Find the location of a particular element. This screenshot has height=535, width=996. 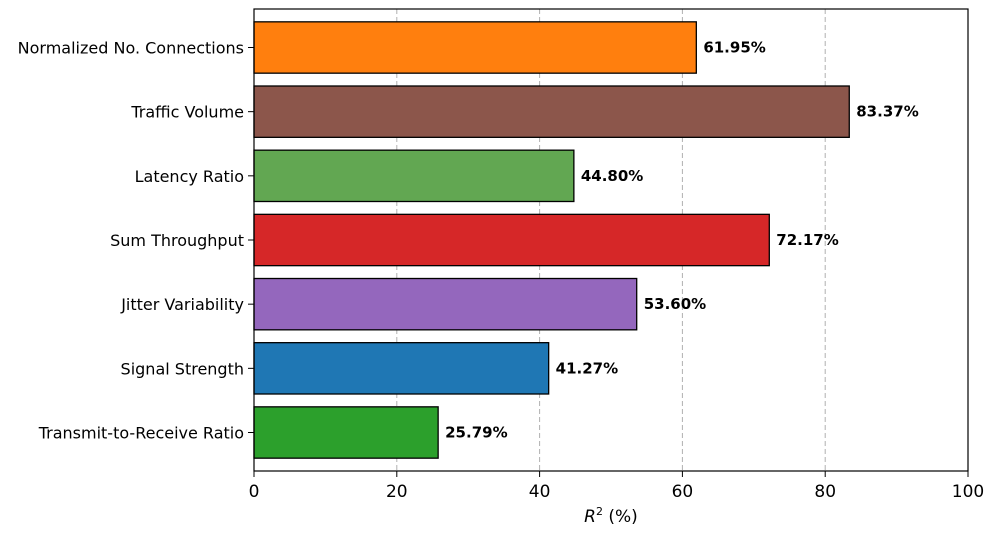

x-axis-title: R2 (%) is located at coordinates (611, 516).